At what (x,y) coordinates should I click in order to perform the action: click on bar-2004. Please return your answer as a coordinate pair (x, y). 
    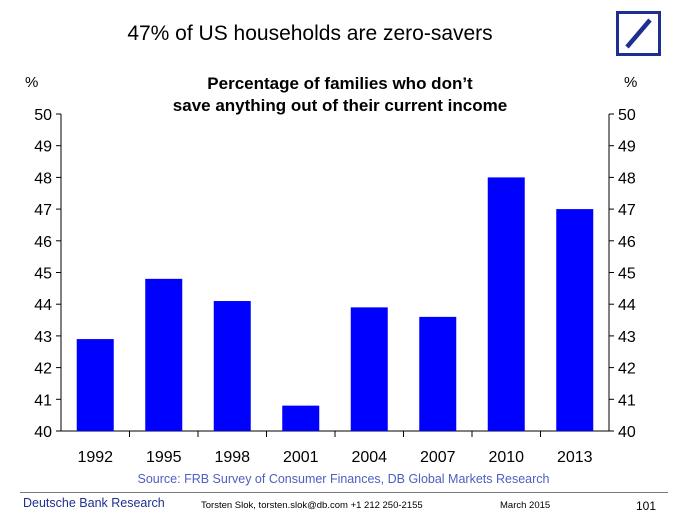
    Looking at the image, I should click on (369, 369).